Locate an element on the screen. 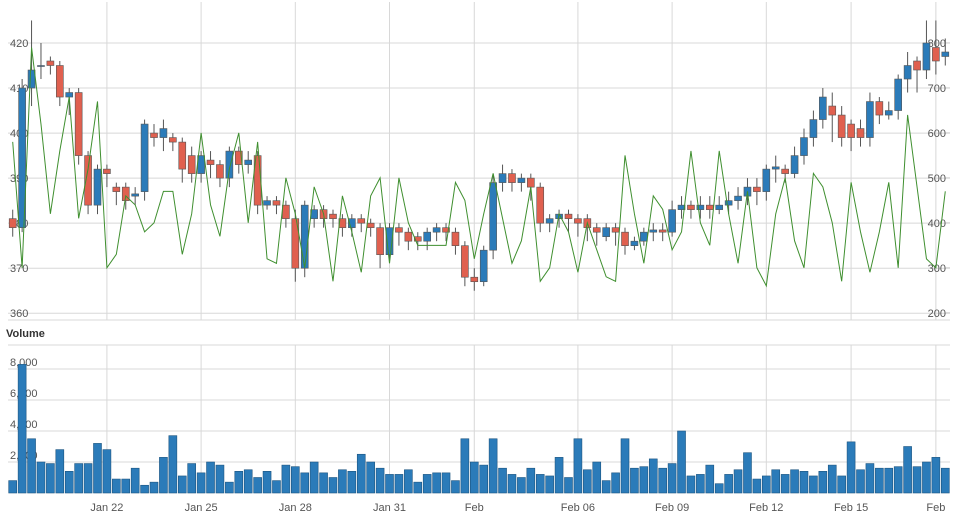 The height and width of the screenshot is (517, 957). x-tick-label: Feb 15 is located at coordinates (851, 508).